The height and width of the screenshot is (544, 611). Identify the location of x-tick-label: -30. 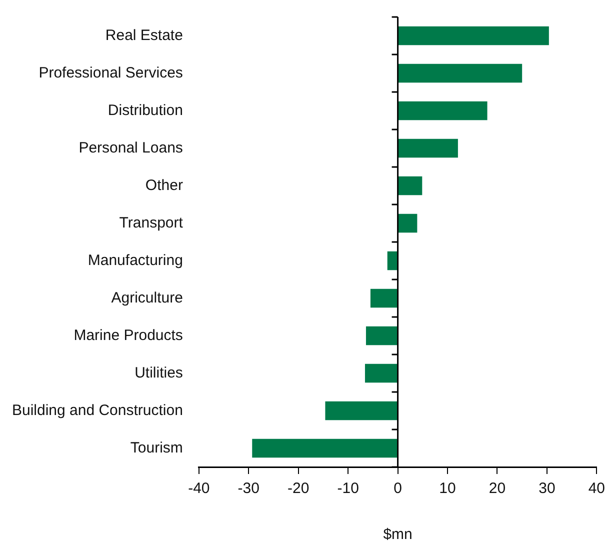
(249, 489).